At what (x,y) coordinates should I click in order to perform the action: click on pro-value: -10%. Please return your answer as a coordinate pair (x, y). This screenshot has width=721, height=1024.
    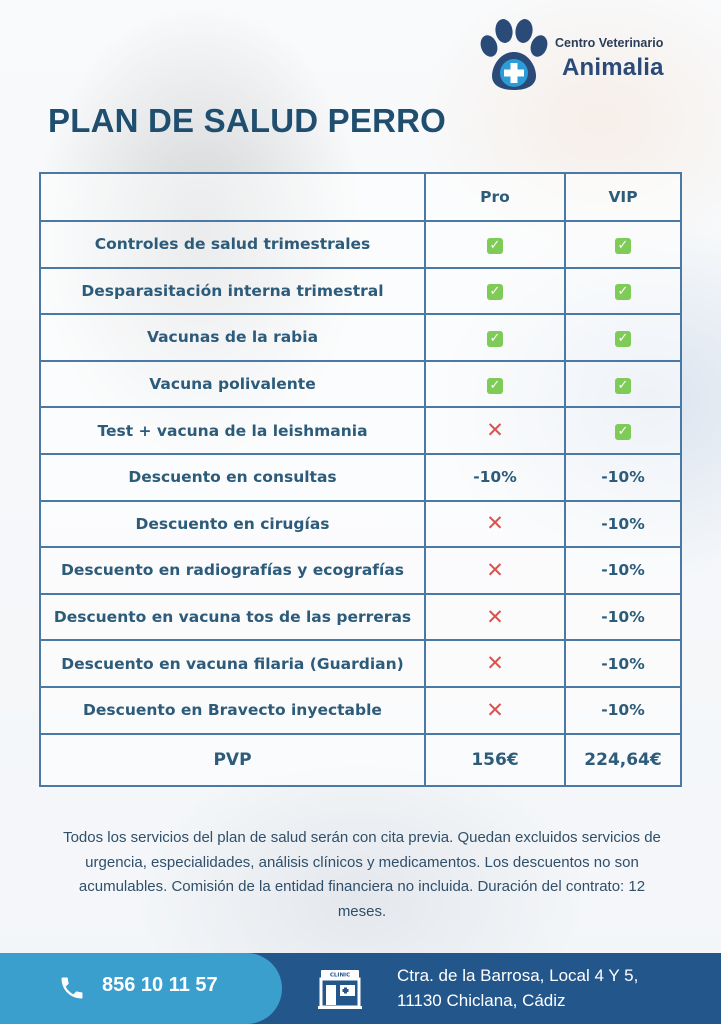
    Looking at the image, I should click on (495, 477).